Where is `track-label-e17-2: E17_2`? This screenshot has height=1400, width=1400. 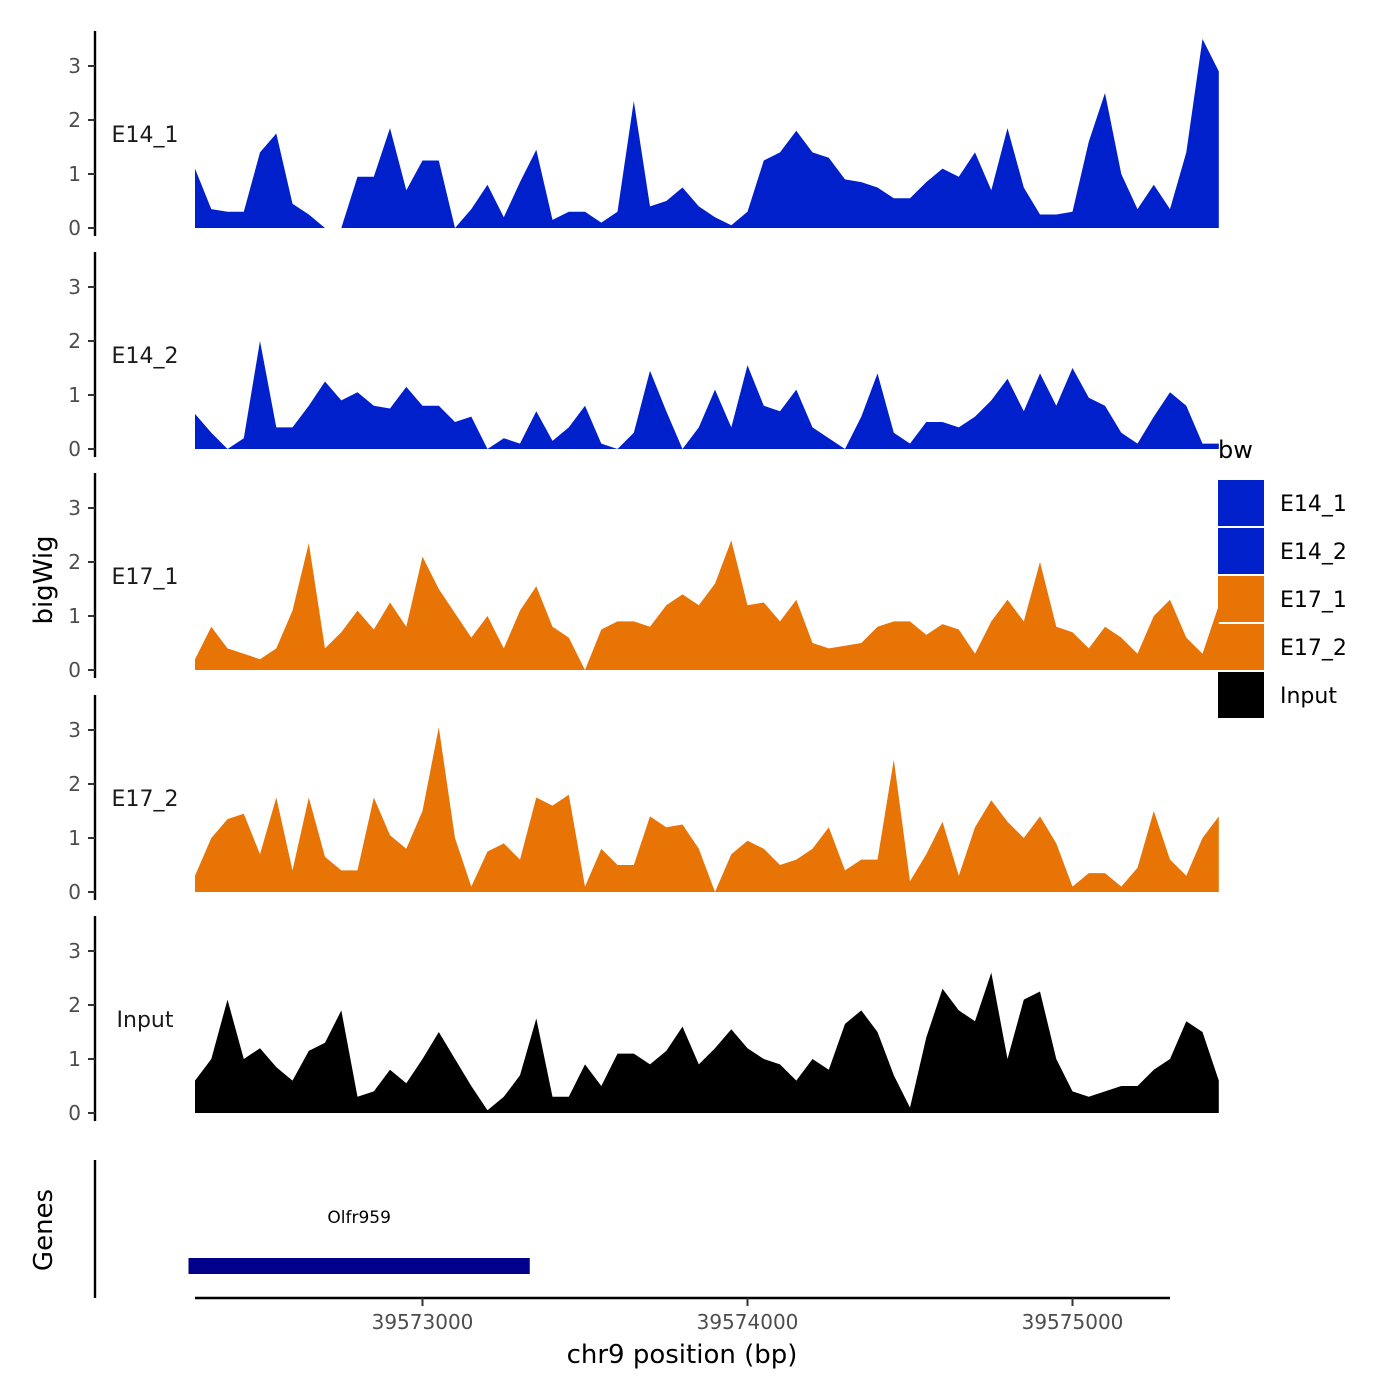 track-label-e17-2: E17_2 is located at coordinates (145, 799).